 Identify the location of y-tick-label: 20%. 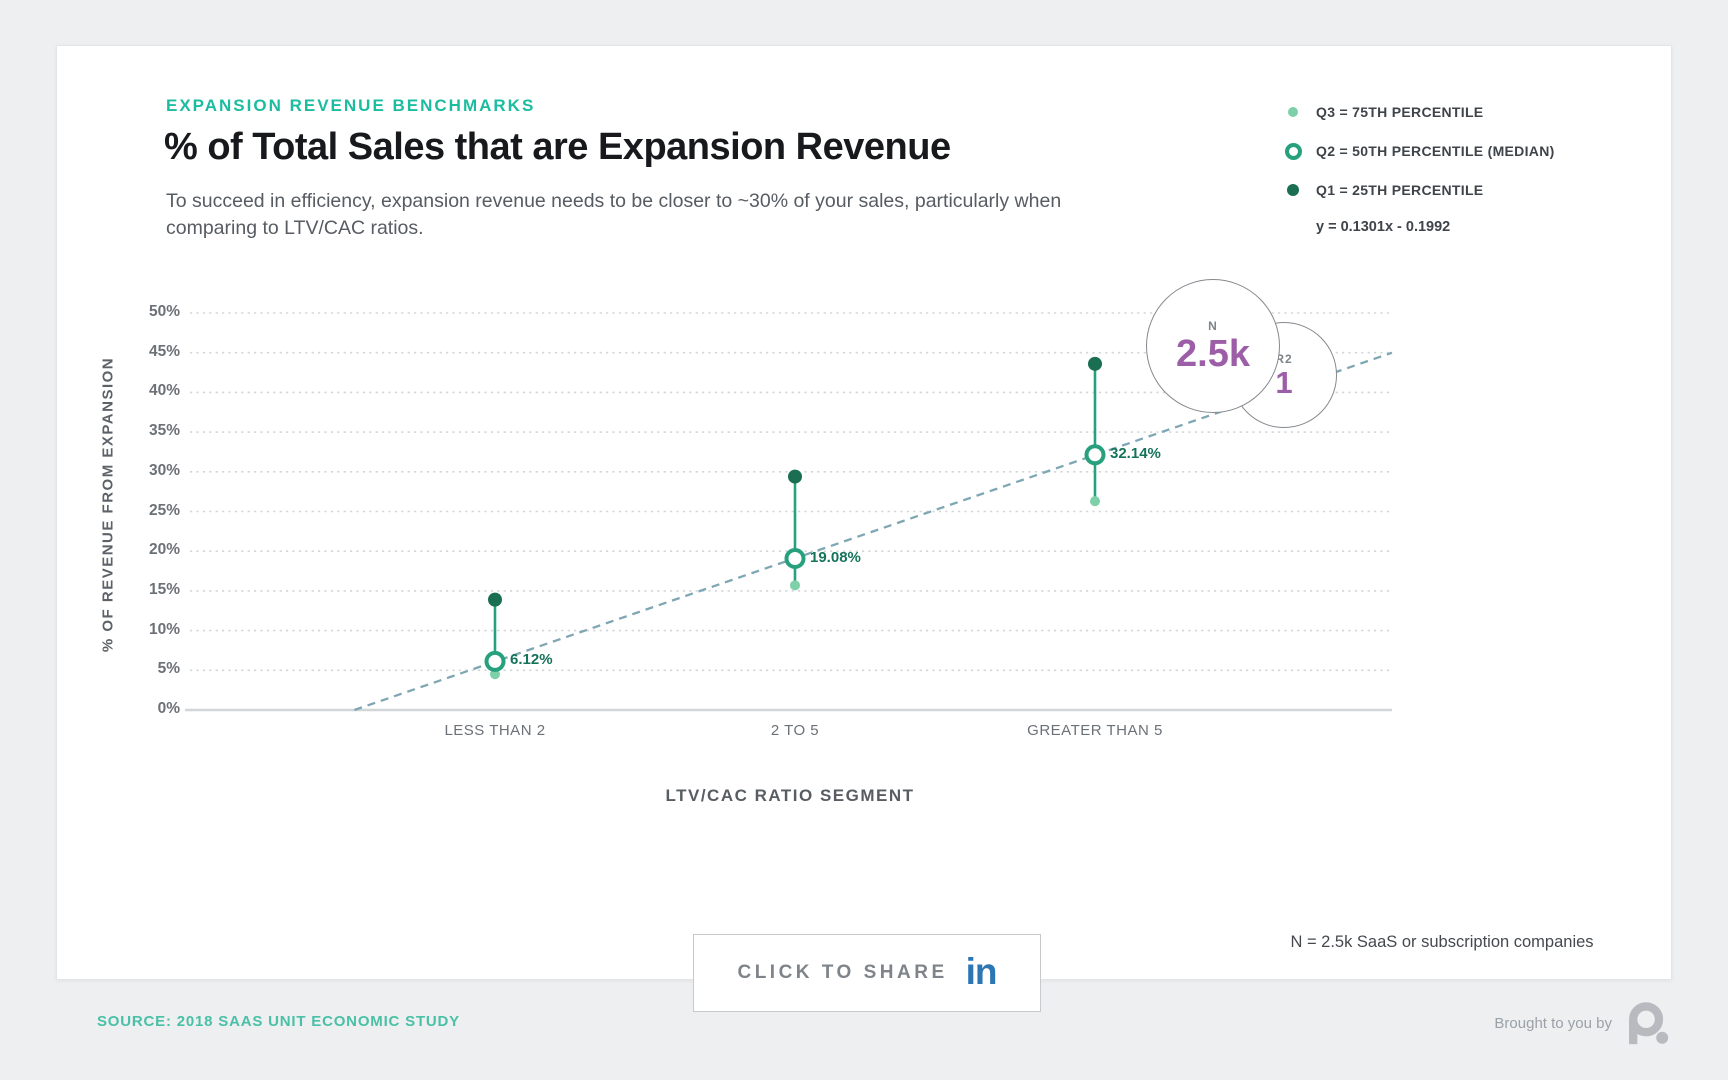
(164, 550).